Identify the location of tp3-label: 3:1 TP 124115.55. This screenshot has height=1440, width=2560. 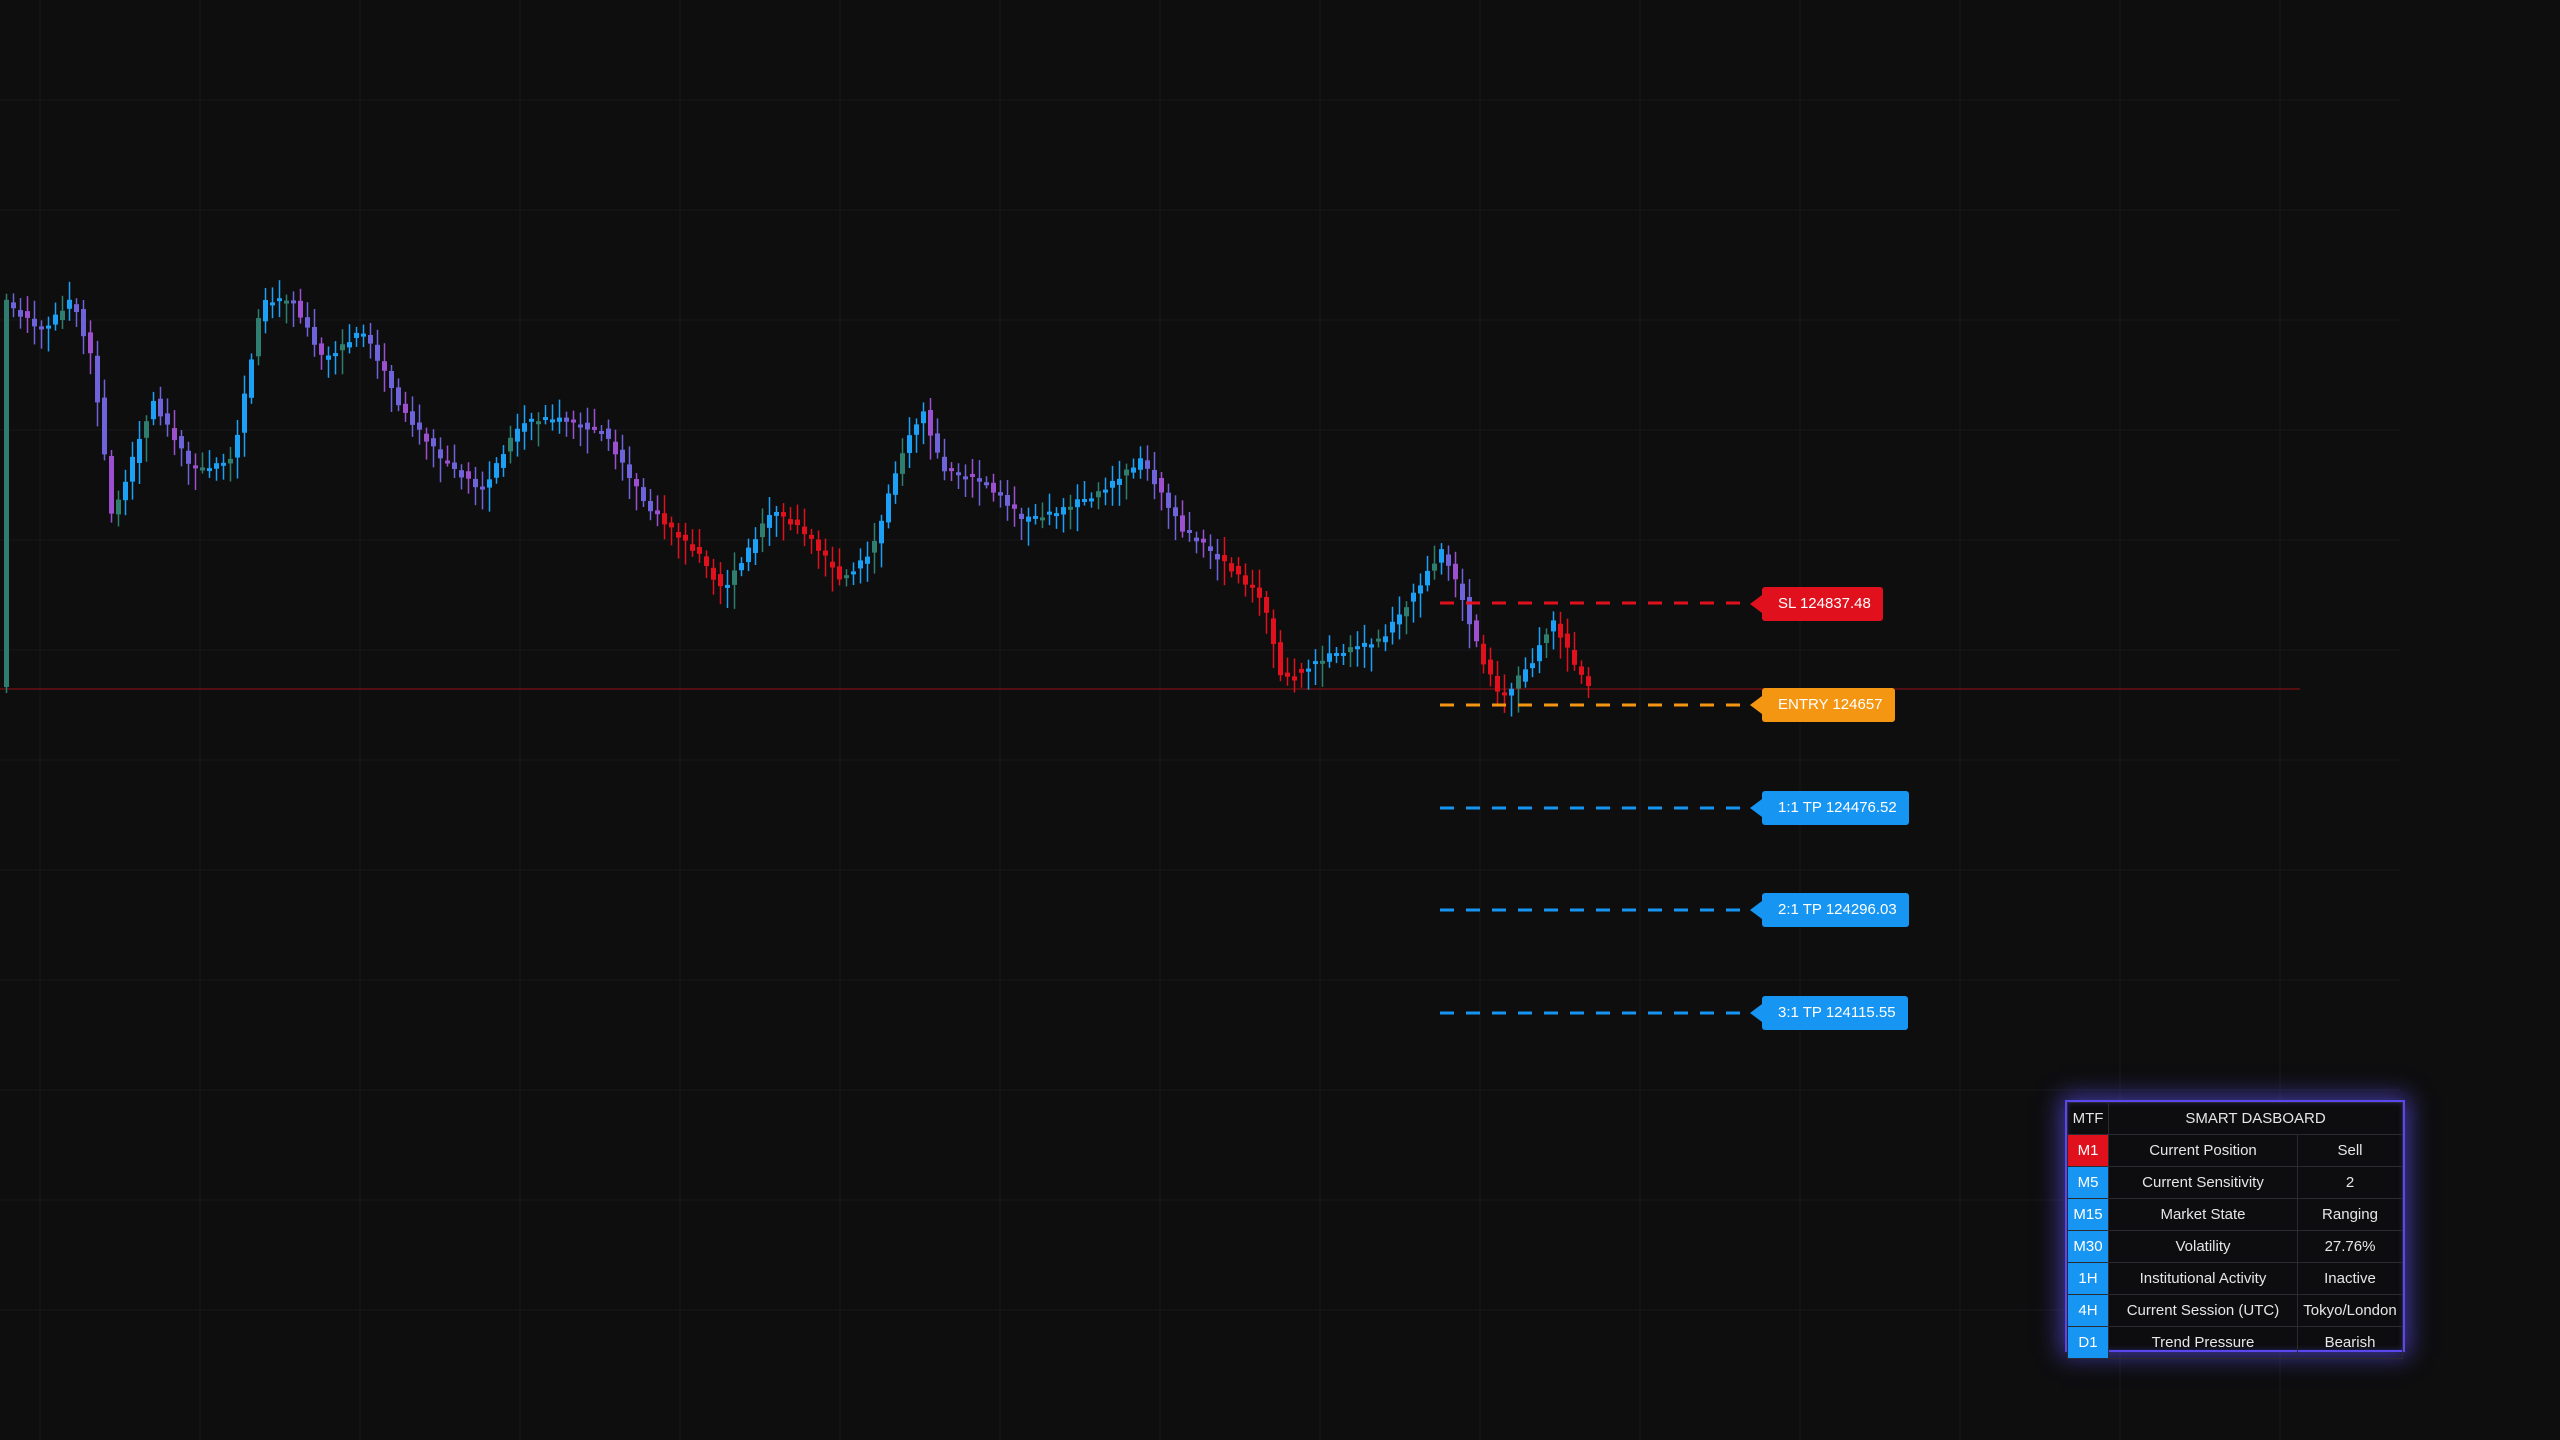
(1829, 1013).